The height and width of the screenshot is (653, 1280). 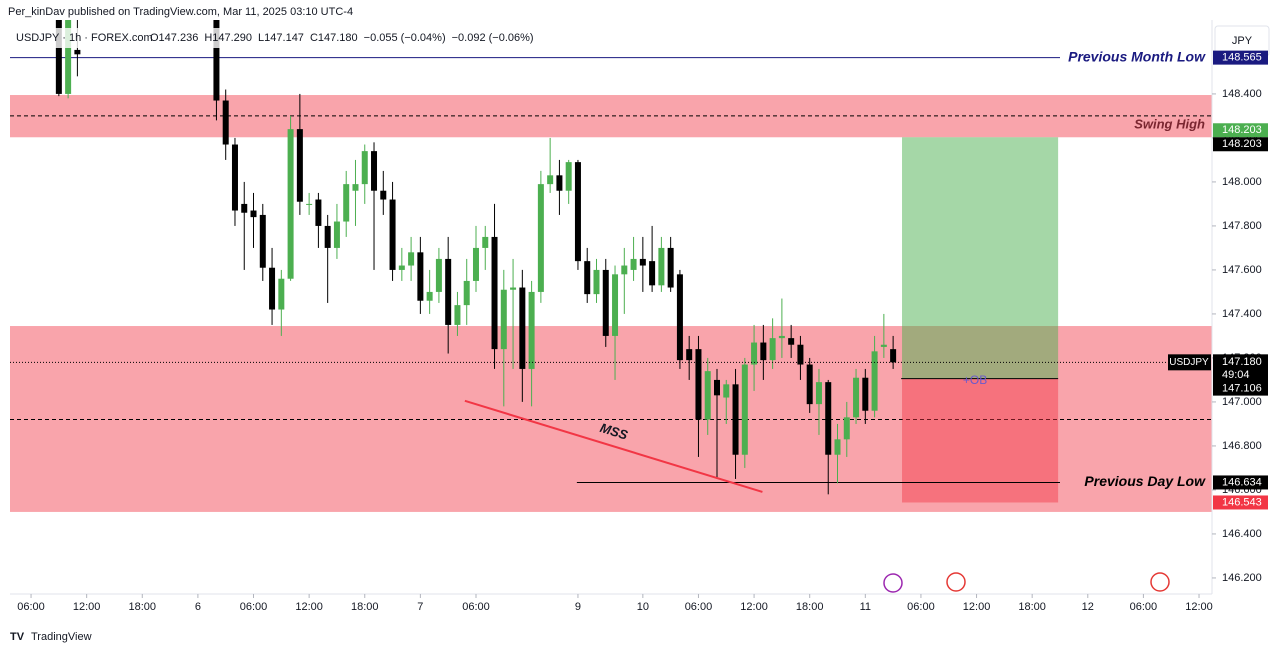 What do you see at coordinates (228, 38) in the screenshot?
I see `legend-value: H147.290` at bounding box center [228, 38].